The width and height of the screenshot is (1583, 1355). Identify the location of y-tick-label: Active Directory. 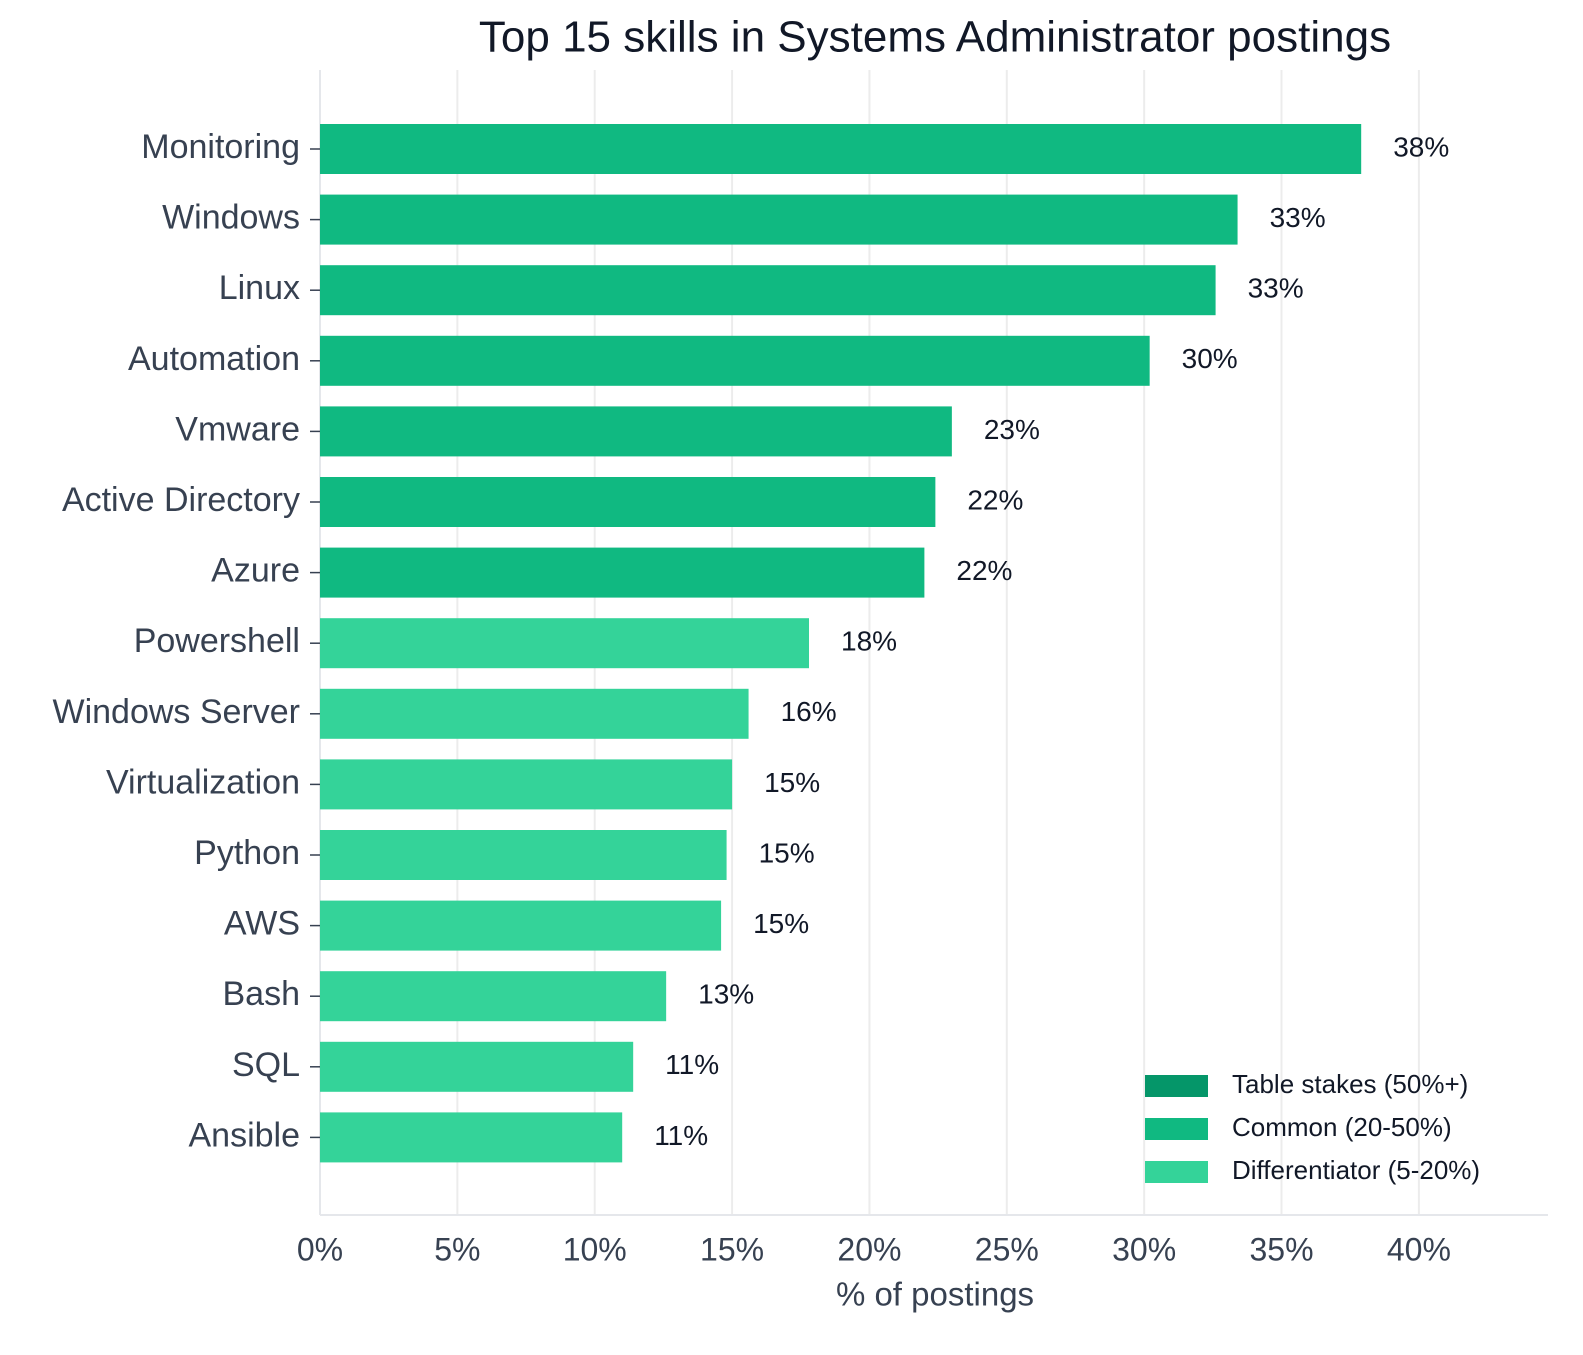
(181, 500).